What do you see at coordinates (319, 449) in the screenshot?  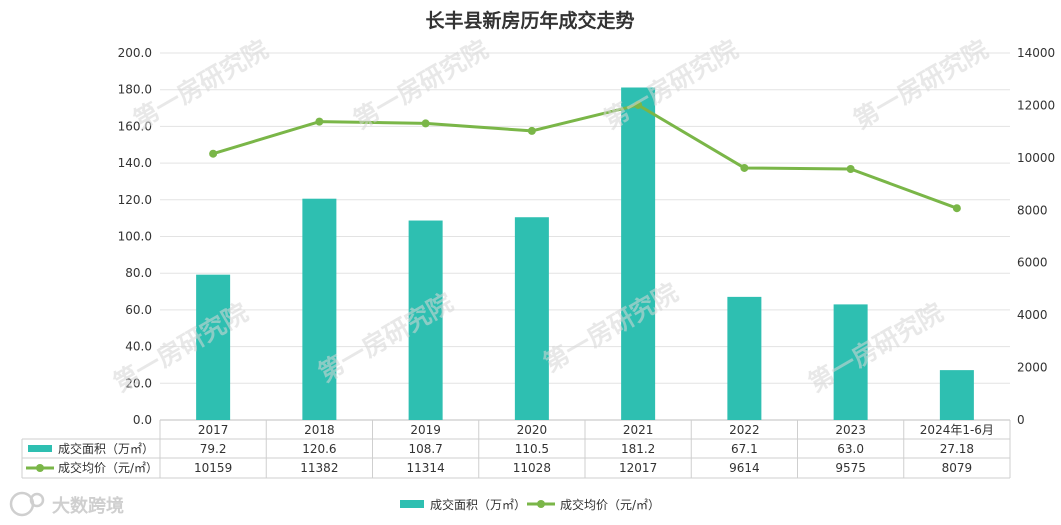 I see `data-label: 120.6` at bounding box center [319, 449].